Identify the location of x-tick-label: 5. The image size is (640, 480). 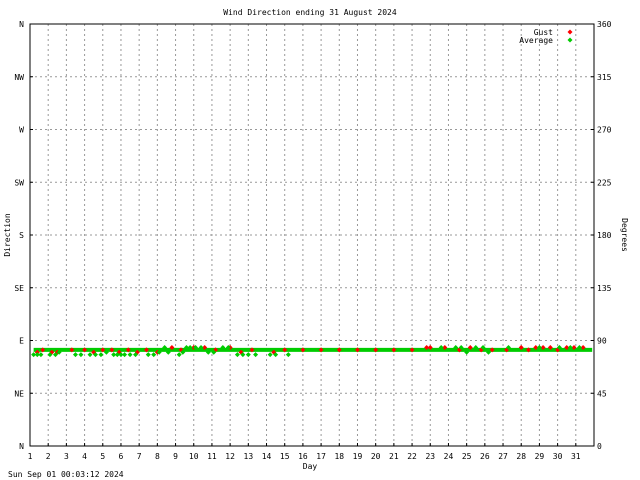
(102, 456).